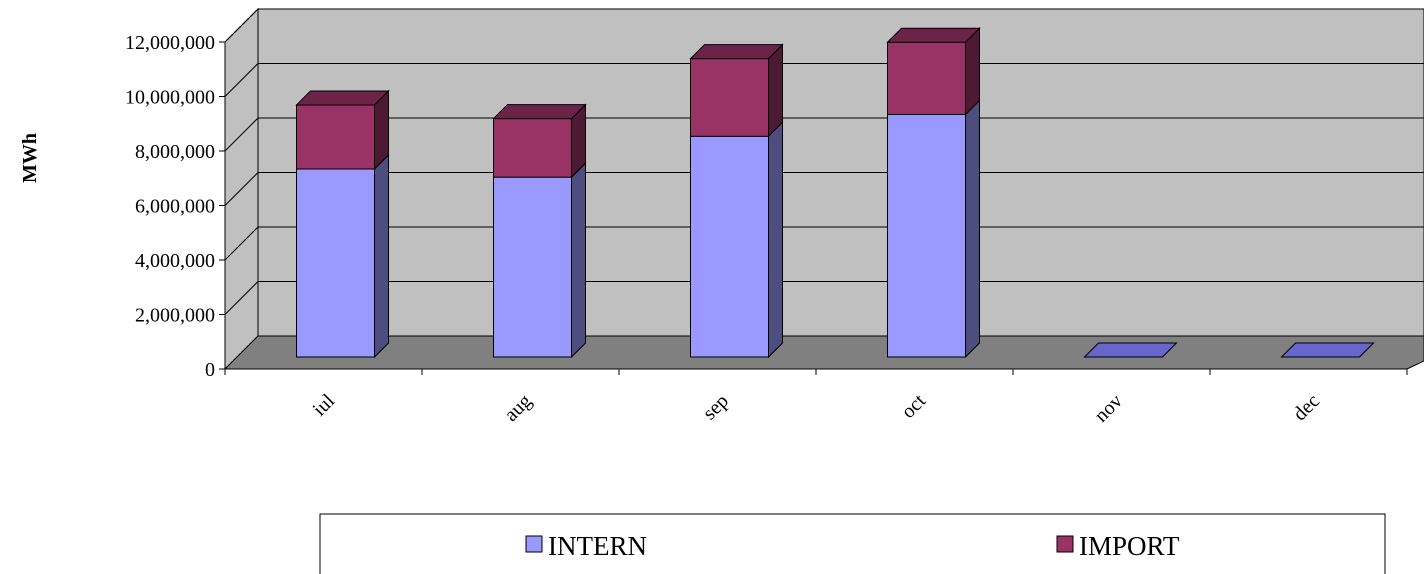  I want to click on y-axis-label: MWh, so click(30, 158).